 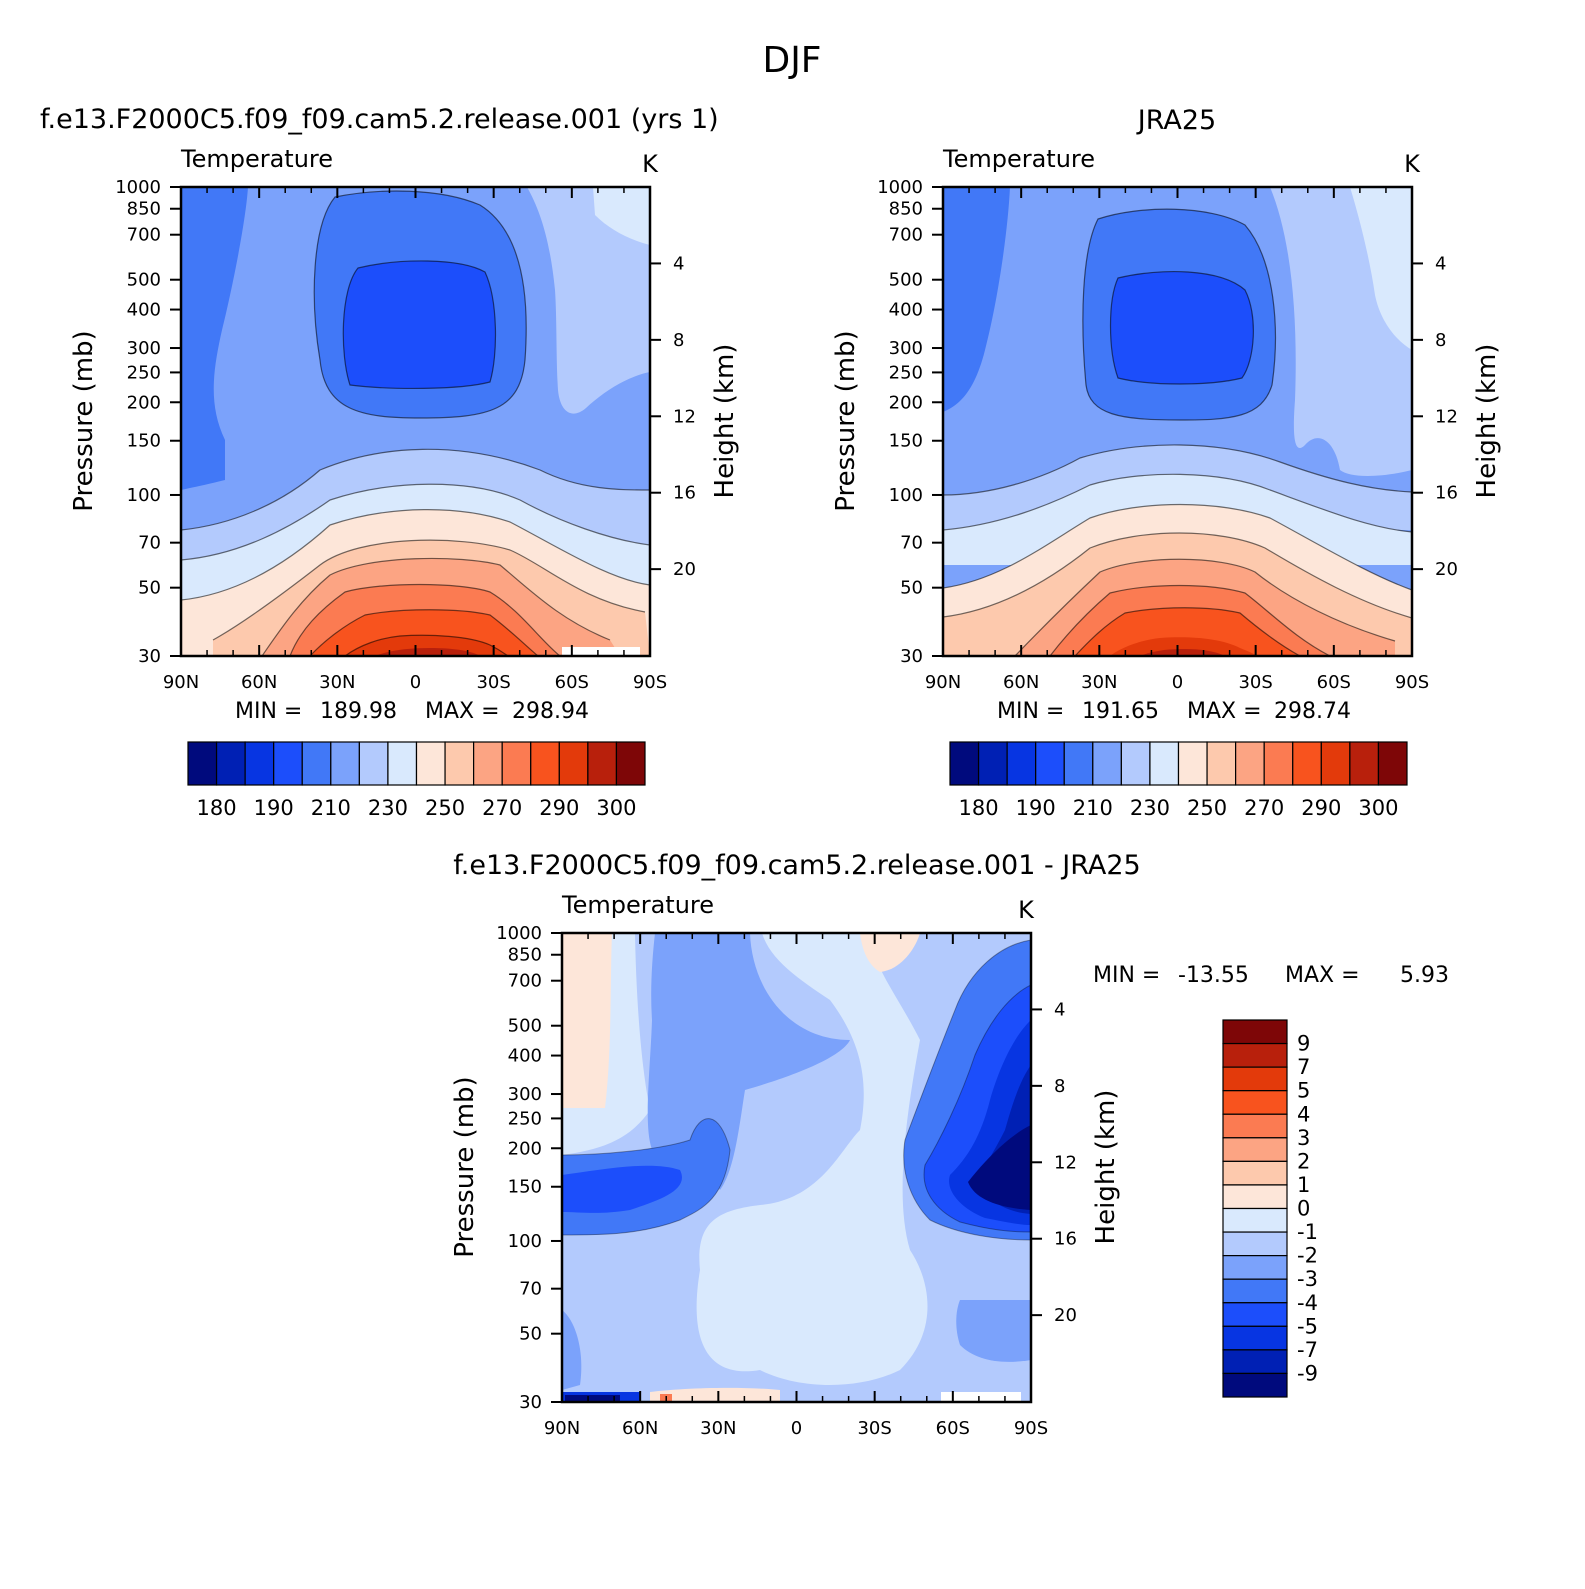 I want to click on height-tick-label: 4, so click(x=1059, y=1009).